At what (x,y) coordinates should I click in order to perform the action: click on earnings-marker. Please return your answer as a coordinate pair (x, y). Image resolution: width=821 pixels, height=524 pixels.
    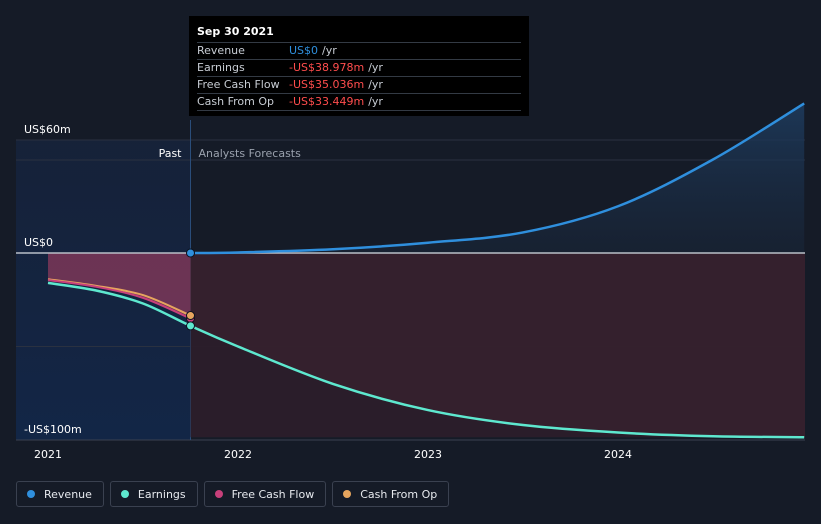
    Looking at the image, I should click on (190, 326).